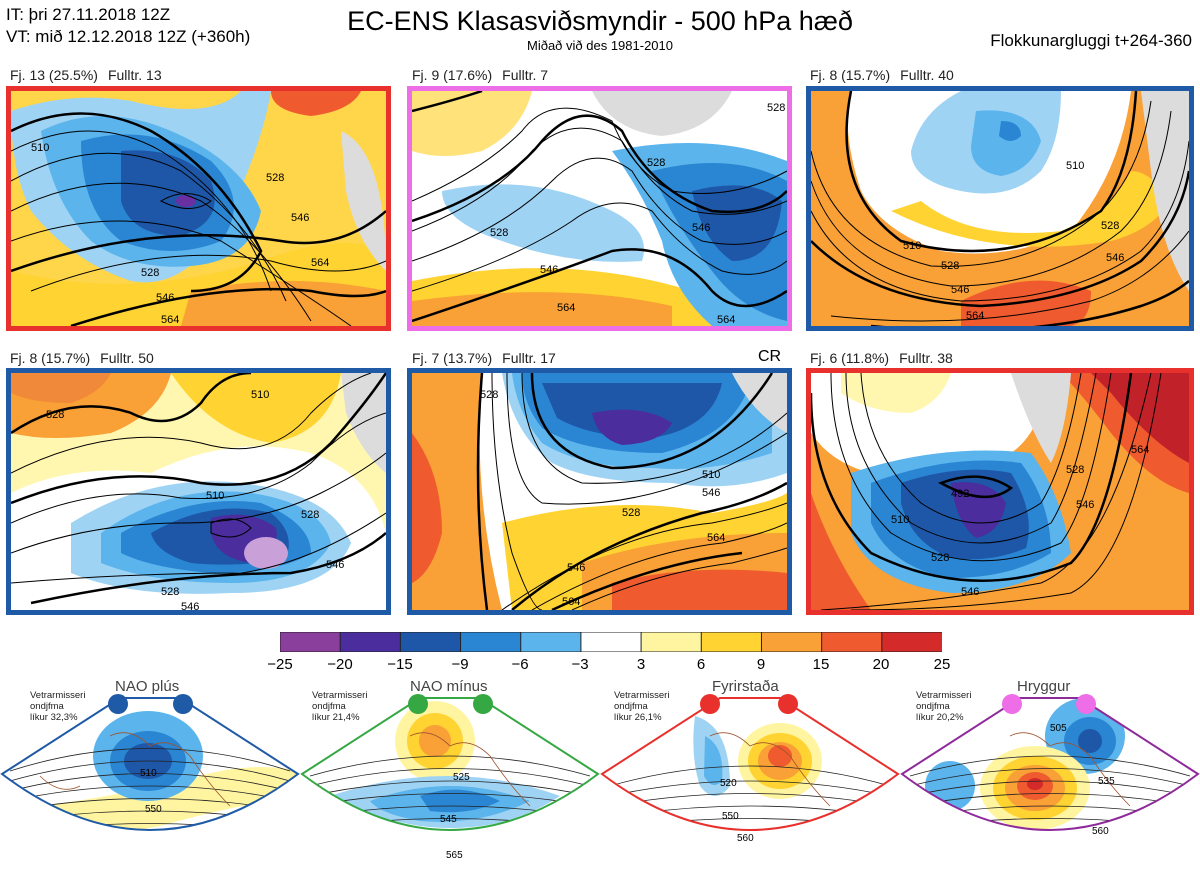  I want to click on regime-info-line: líkur 20,2%, so click(940, 717).